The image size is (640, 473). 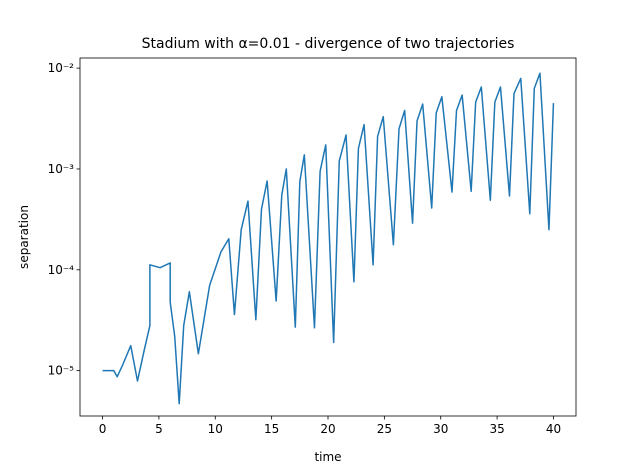 What do you see at coordinates (271, 429) in the screenshot?
I see `x-tick-label: 15` at bounding box center [271, 429].